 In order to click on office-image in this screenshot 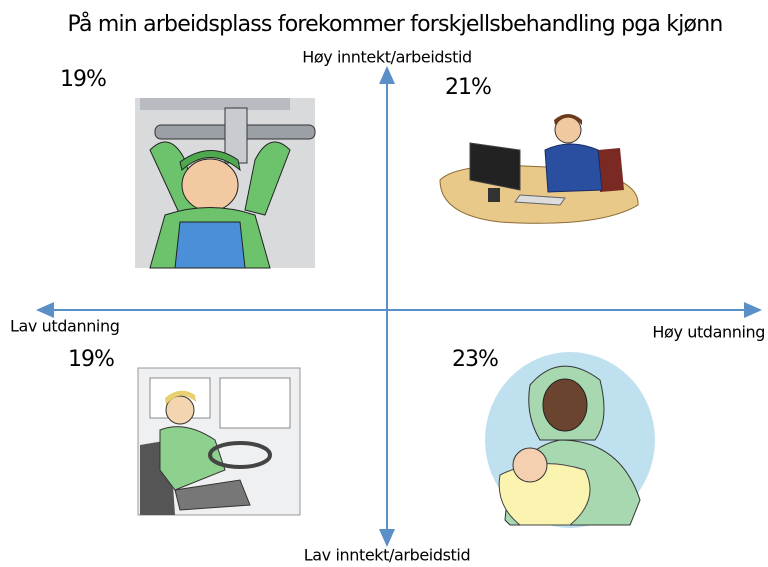, I will do `click(539, 169)`.